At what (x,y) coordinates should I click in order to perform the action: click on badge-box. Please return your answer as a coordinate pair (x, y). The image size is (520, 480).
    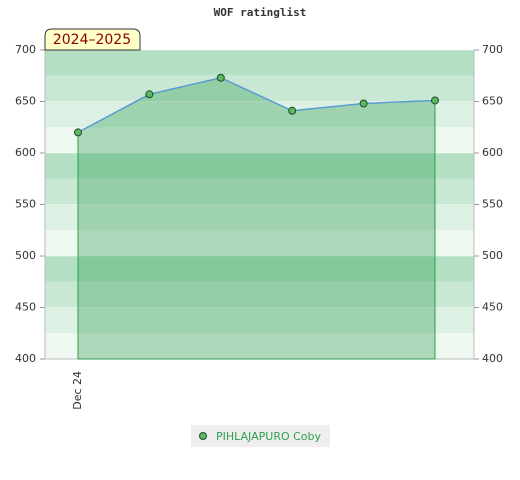
    Looking at the image, I should click on (92, 39).